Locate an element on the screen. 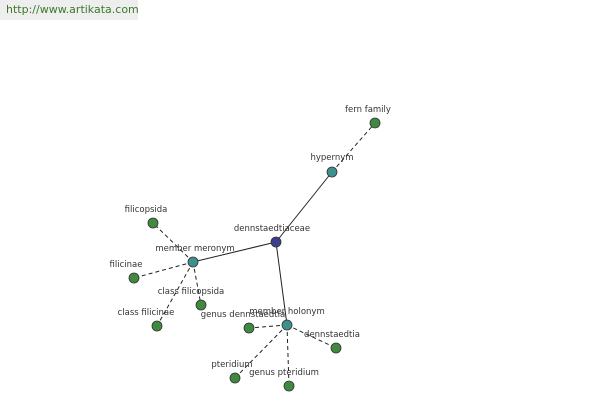 The width and height of the screenshot is (600, 400). url-banner: http://www.artikata.com is located at coordinates (69, 10).